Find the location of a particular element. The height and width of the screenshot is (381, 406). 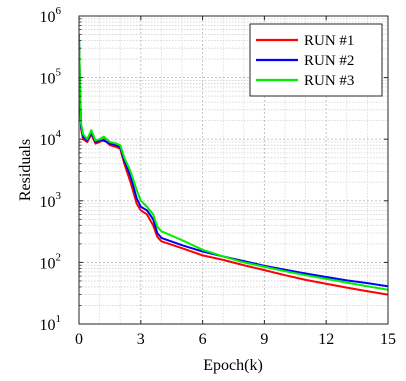

x-tick-label: 15 is located at coordinates (388, 339).